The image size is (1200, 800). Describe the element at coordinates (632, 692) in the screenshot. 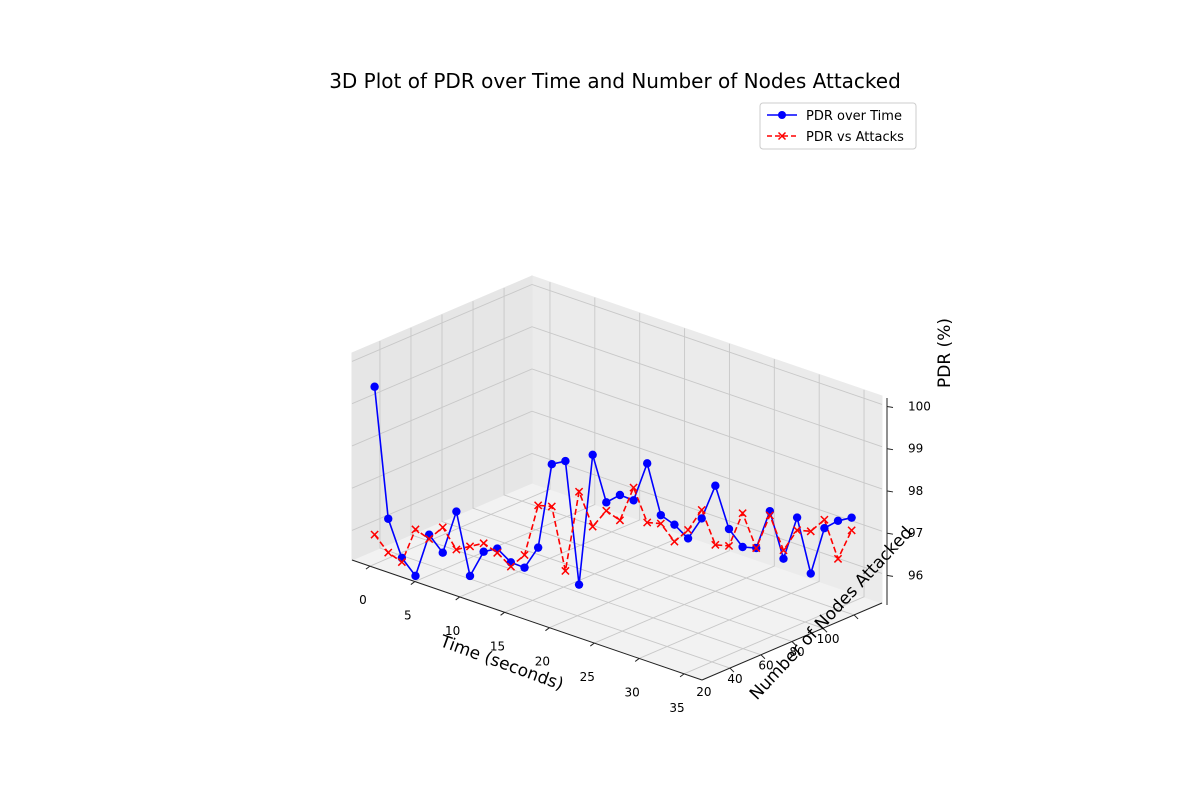

I see `x-tick-label: 30` at that location.